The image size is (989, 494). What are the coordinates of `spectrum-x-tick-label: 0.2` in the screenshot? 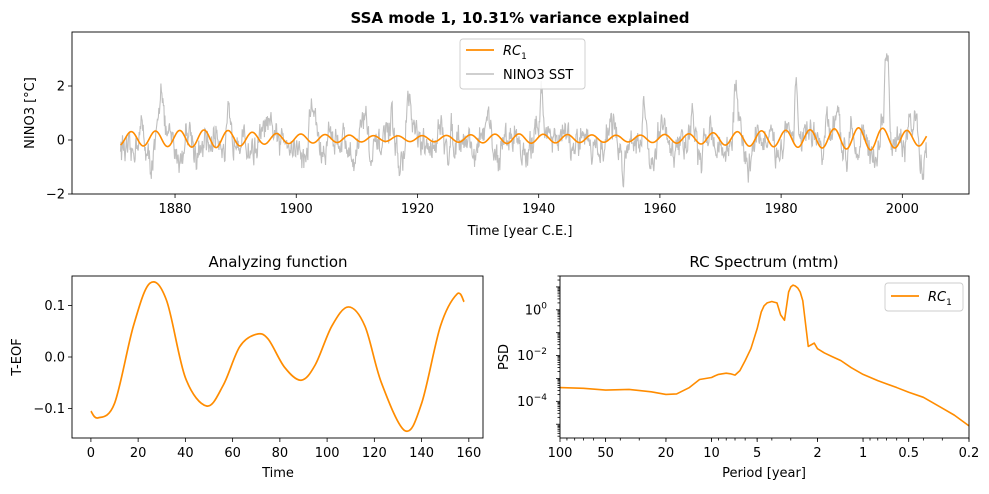 It's located at (969, 453).